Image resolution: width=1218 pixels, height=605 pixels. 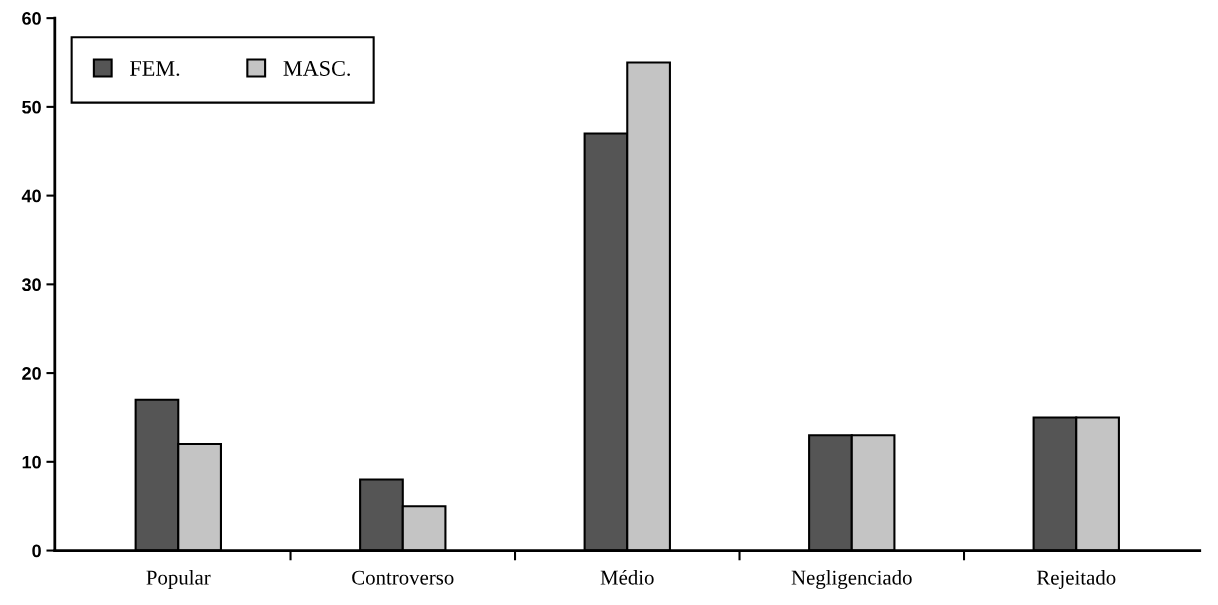 I want to click on x-tick-label: Rejeitado, so click(x=1076, y=579).